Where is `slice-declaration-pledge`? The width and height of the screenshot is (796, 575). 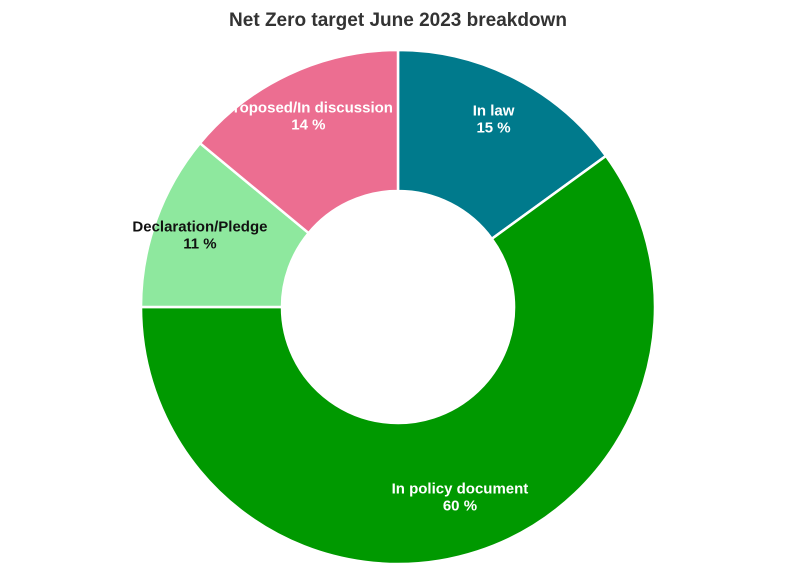
slice-declaration-pledge is located at coordinates (224, 225).